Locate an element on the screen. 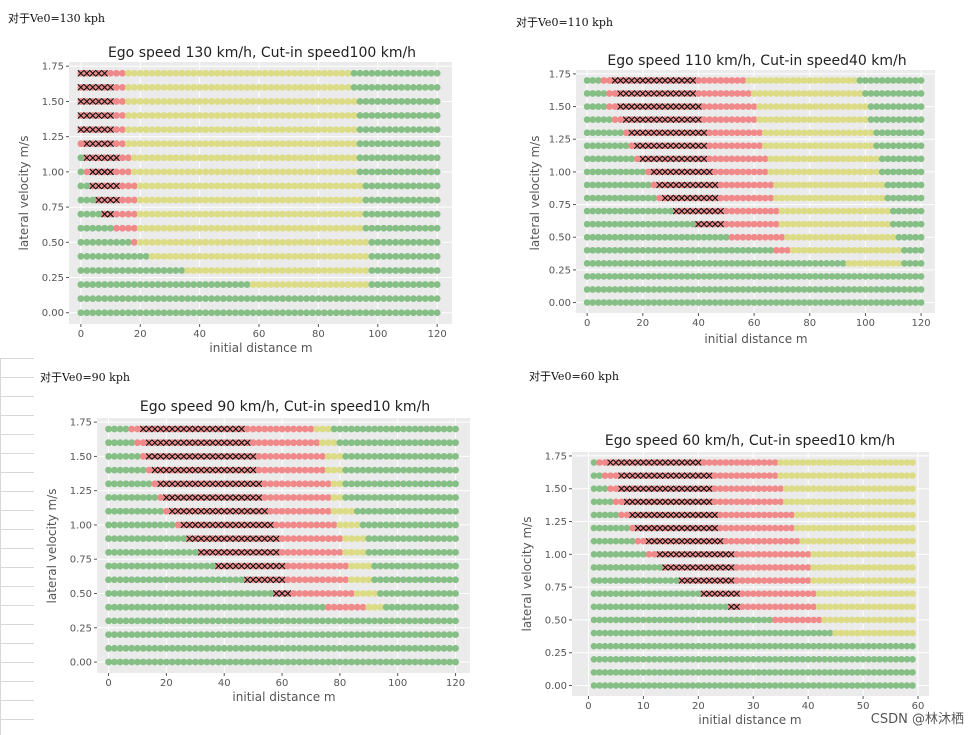 The width and height of the screenshot is (976, 735). y-tick-label: 1.50 is located at coordinates (81, 457).